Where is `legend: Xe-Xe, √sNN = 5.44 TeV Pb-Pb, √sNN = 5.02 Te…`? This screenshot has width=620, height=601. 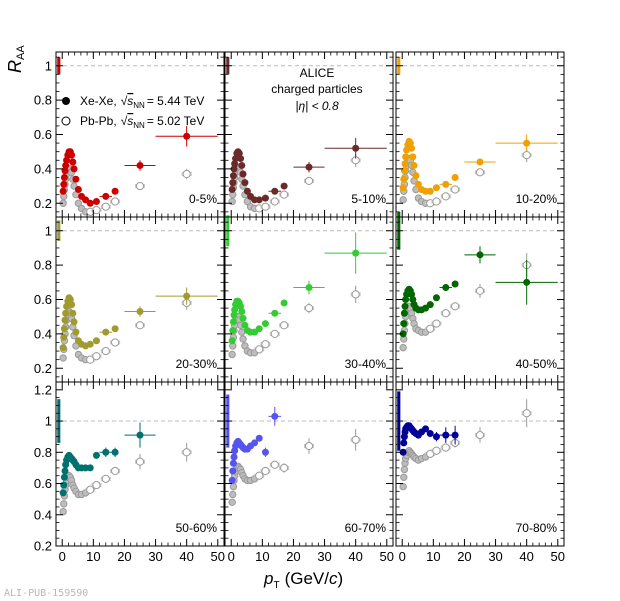 legend: Xe-Xe, √sNN = 5.44 TeV Pb-Pb, √sNN = 5.02 Te… is located at coordinates (132, 112).